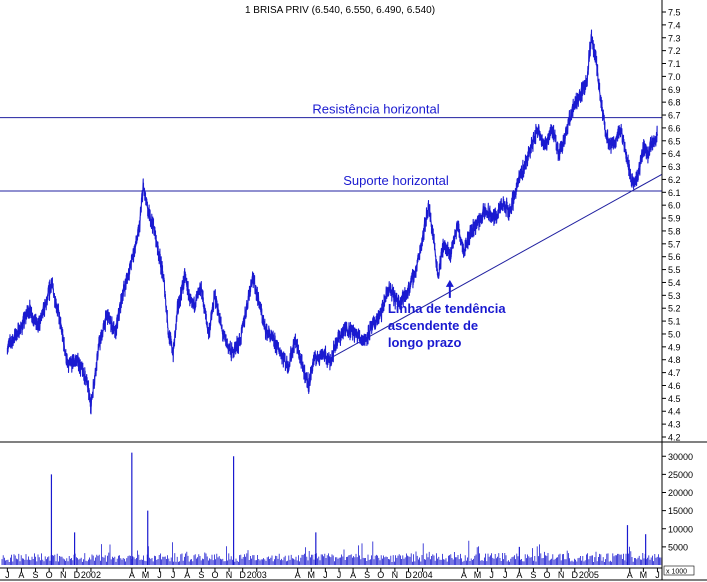  What do you see at coordinates (674, 244) in the screenshot?
I see `price-tick-label: 5.7` at bounding box center [674, 244].